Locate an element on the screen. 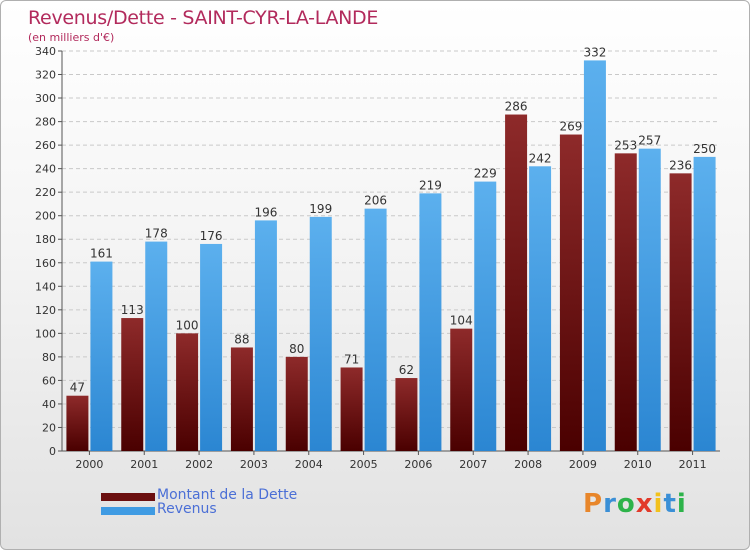  y-tick-label: 220 is located at coordinates (45, 192).